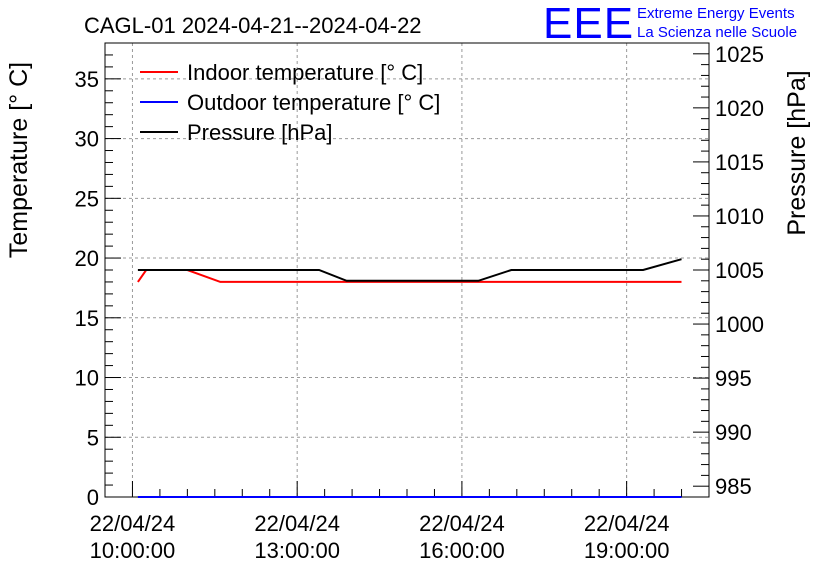 This screenshot has height=572, width=836. I want to click on legend-label-3: Pressure [hPa], so click(260, 132).